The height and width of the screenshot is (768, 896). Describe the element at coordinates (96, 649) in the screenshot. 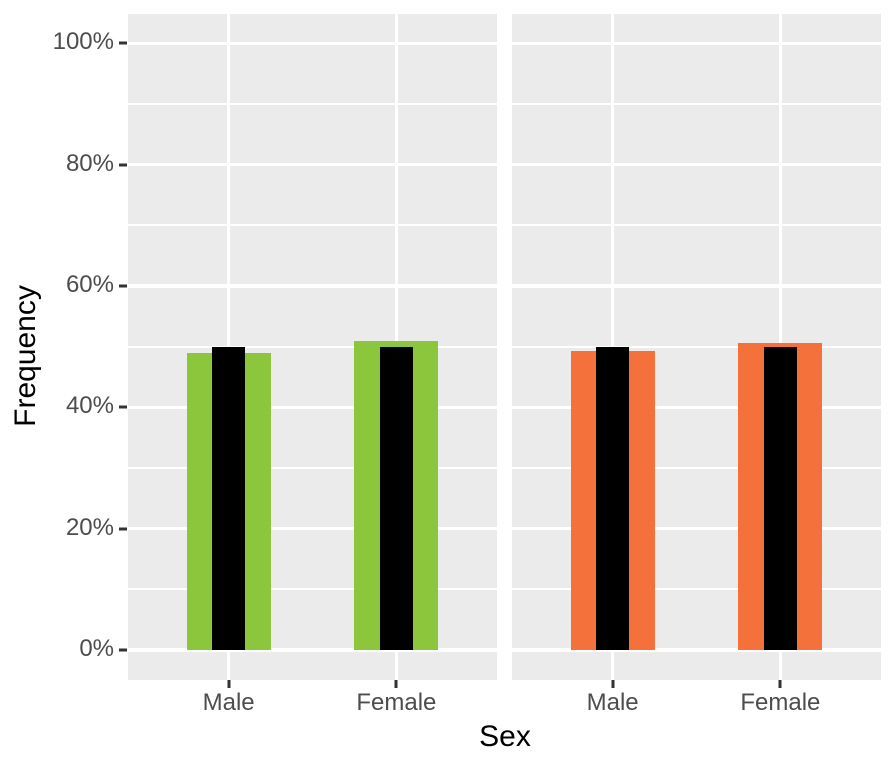

I see `y-tick-label-0: 0%` at that location.